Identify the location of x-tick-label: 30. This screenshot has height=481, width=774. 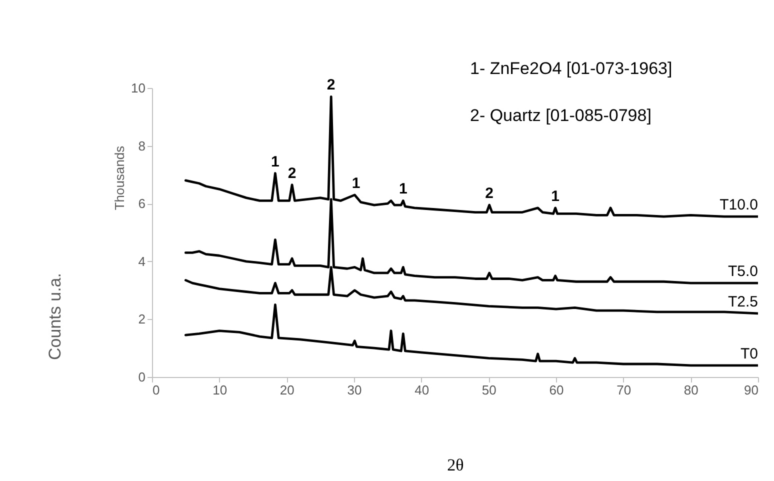
(354, 390).